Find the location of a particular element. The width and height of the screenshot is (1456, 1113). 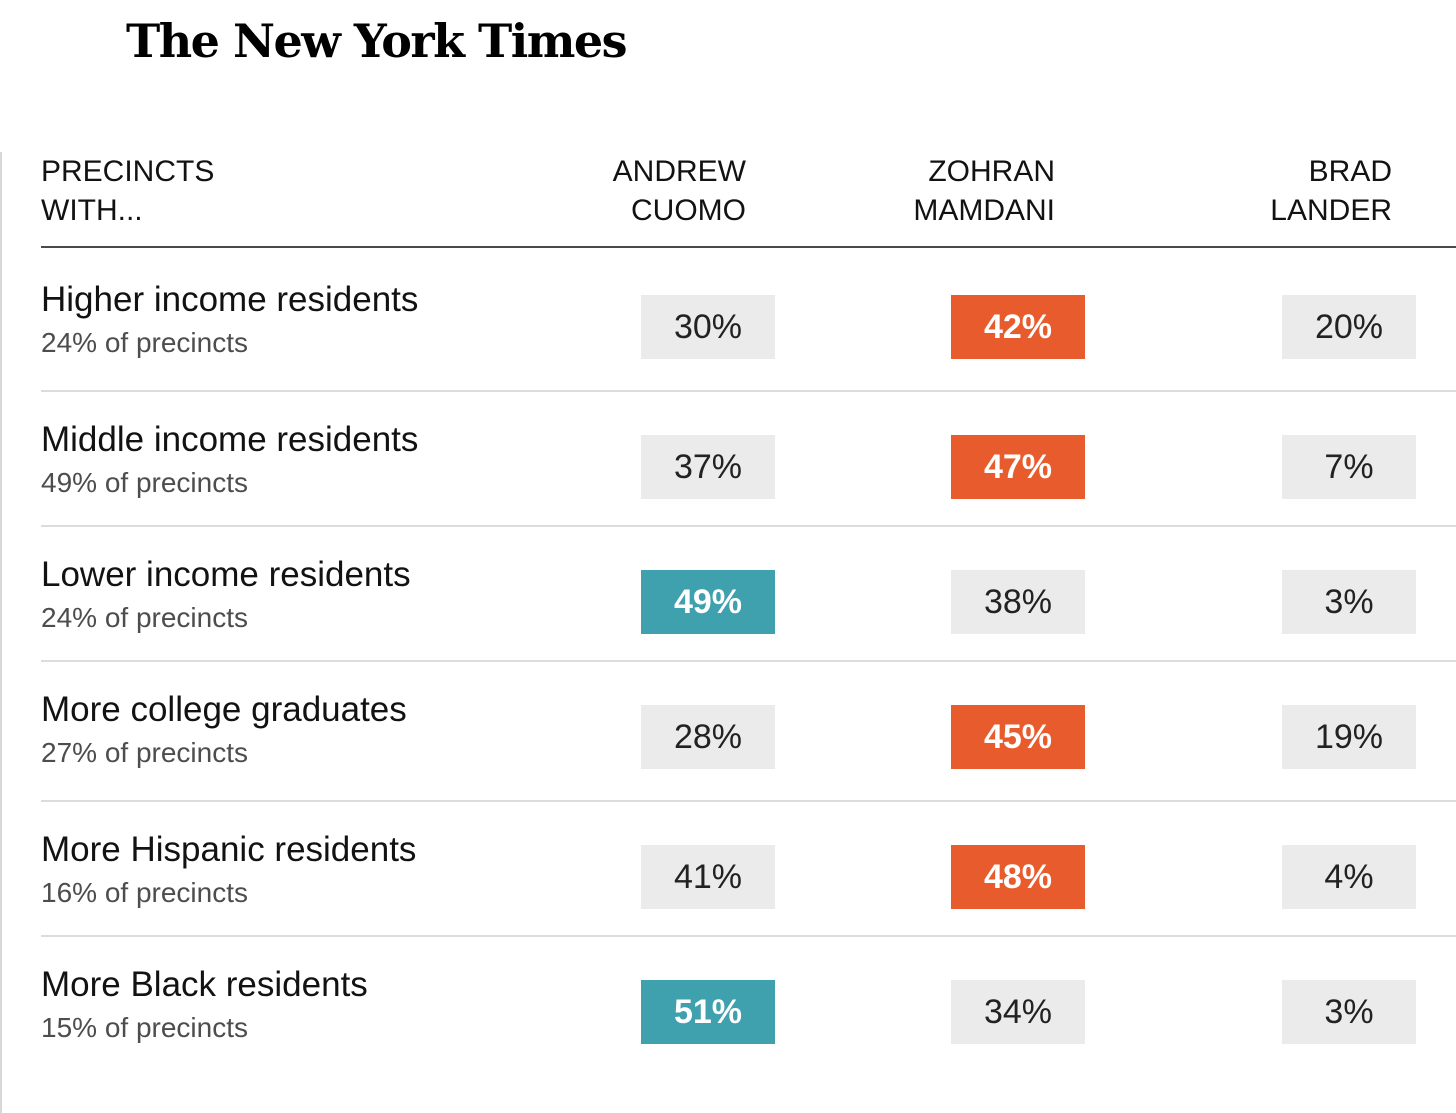

row-label: More Black residents is located at coordinates (204, 984).